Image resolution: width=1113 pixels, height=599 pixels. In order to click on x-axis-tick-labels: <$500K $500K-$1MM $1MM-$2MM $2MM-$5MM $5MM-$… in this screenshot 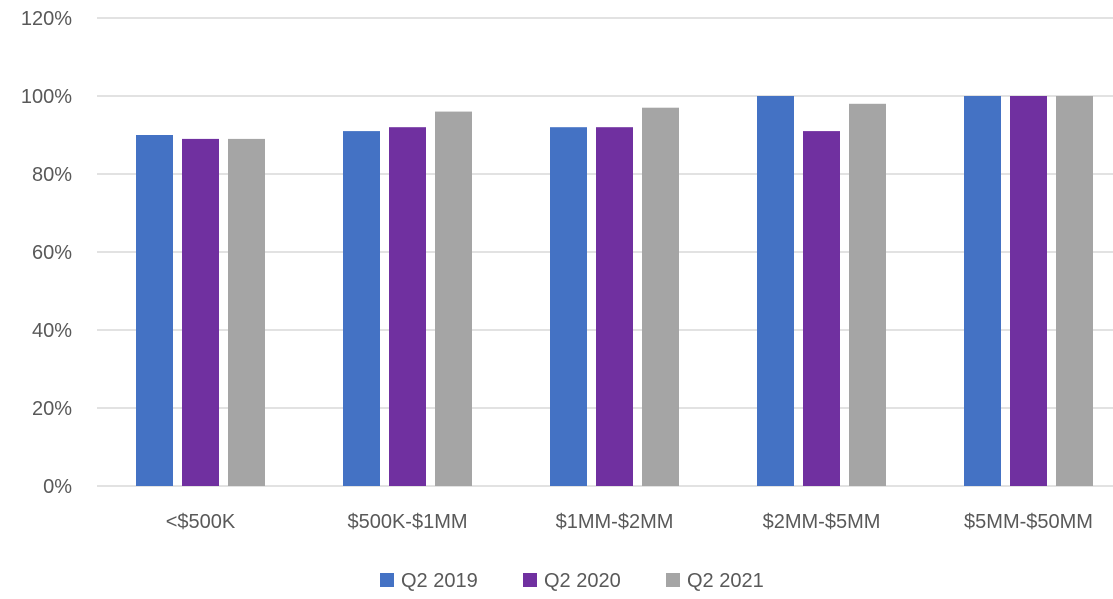, I will do `click(629, 522)`.